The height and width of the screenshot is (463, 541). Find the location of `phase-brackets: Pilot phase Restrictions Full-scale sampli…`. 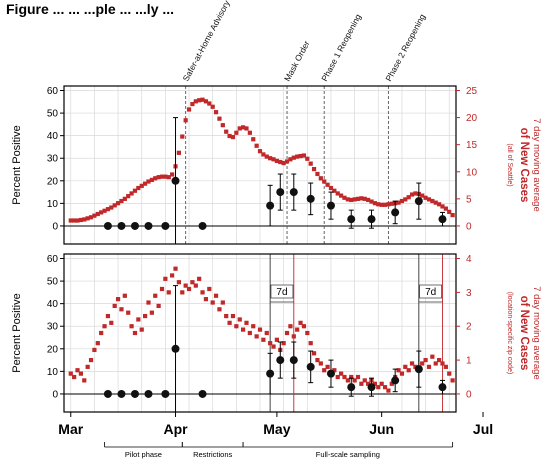

phase-brackets: Pilot phase Restrictions Full-scale sampli… is located at coordinates (279, 450).